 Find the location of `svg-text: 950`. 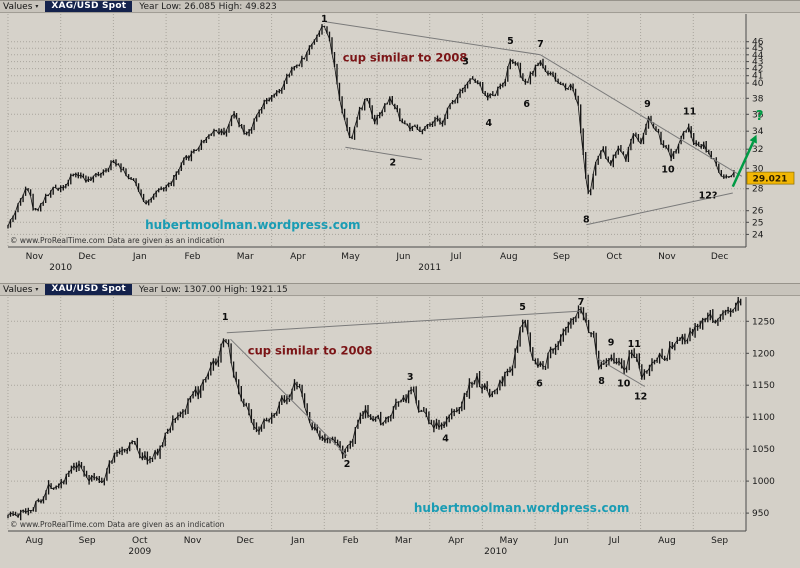

svg-text: 950 is located at coordinates (760, 514).